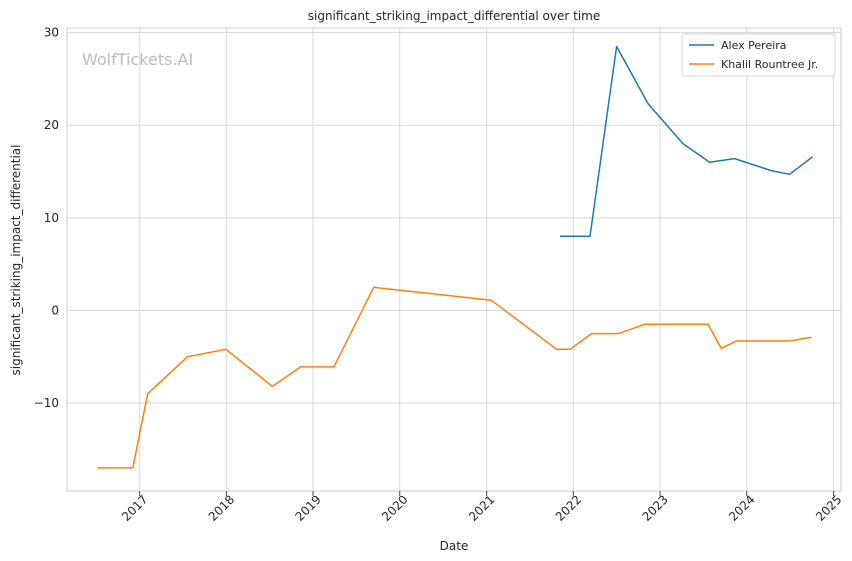 The height and width of the screenshot is (561, 852). Describe the element at coordinates (51, 33) in the screenshot. I see `y-tick-label: 30` at that location.